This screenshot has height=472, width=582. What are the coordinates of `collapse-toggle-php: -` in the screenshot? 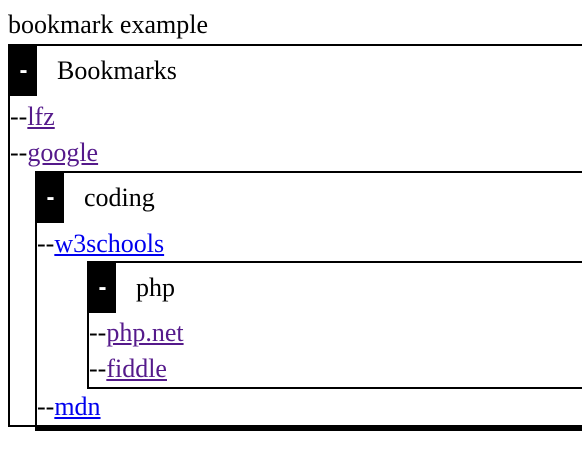 It's located at (102, 288).